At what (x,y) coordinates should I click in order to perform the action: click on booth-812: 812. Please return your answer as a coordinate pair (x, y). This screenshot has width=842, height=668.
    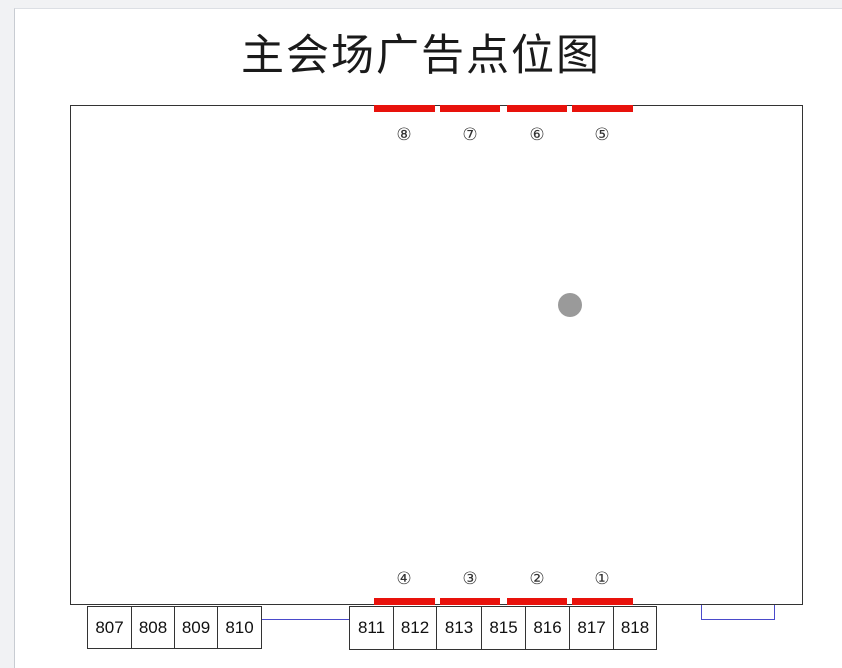
    Looking at the image, I should click on (415, 628).